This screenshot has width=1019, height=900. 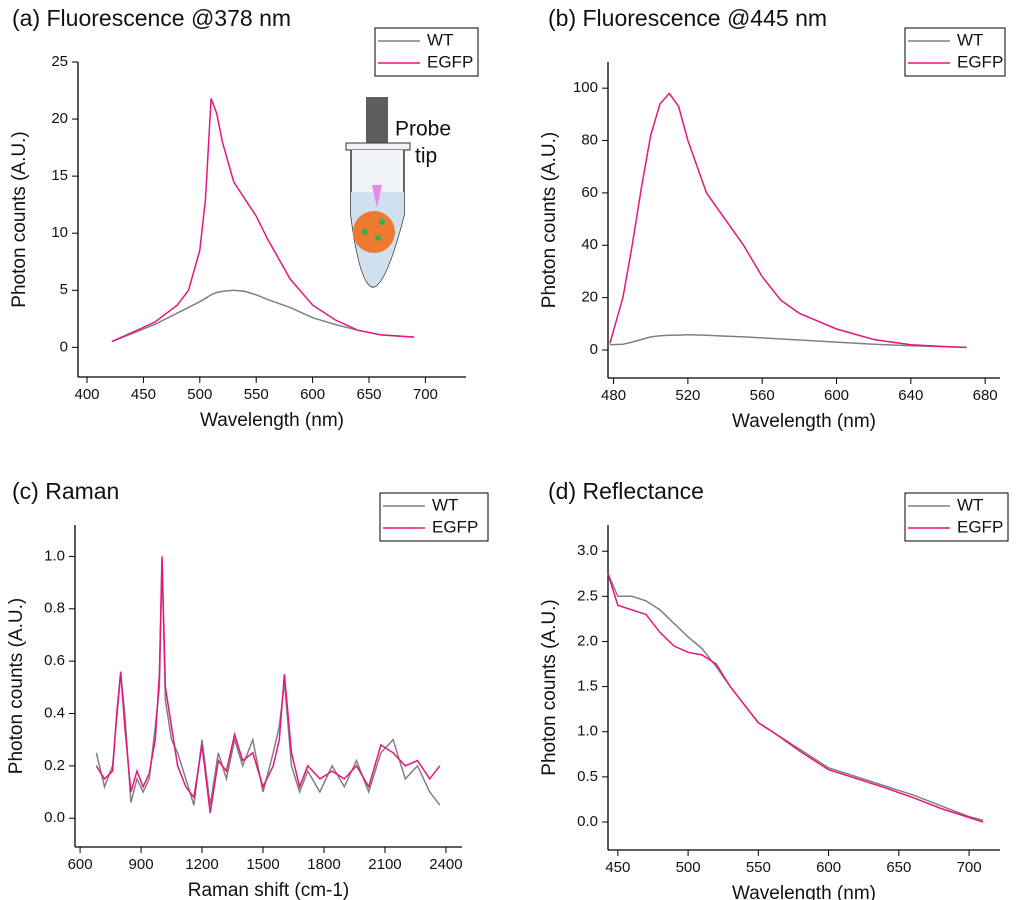 What do you see at coordinates (687, 18) in the screenshot?
I see `panel-title: (b) Fluorescence @445 nm` at bounding box center [687, 18].